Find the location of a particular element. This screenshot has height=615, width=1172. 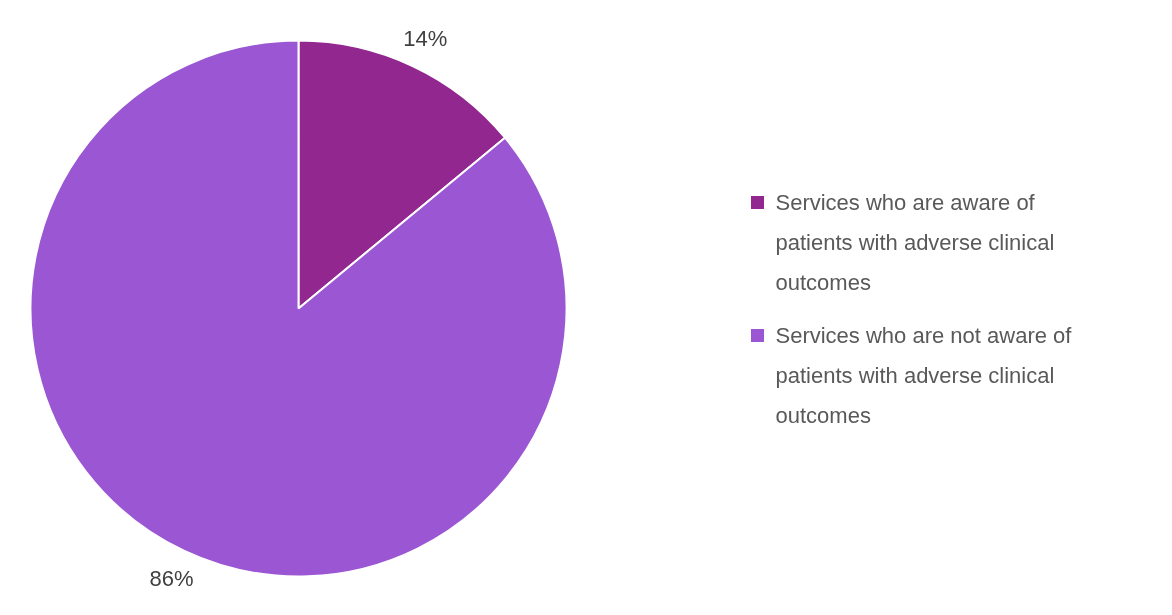

legend-label: Services who are not aware of patients with adverse clinical outcomes is located at coordinates (924, 375).